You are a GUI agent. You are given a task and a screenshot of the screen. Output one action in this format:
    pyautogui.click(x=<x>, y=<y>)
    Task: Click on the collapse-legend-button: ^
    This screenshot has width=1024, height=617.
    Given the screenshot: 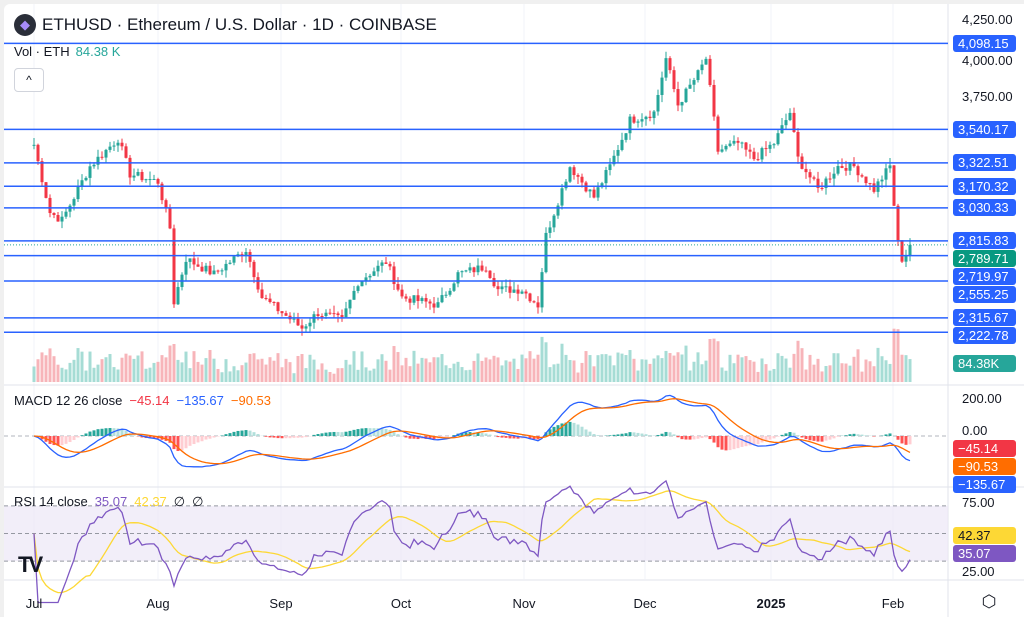 What is the action you would take?
    pyautogui.click(x=29, y=80)
    